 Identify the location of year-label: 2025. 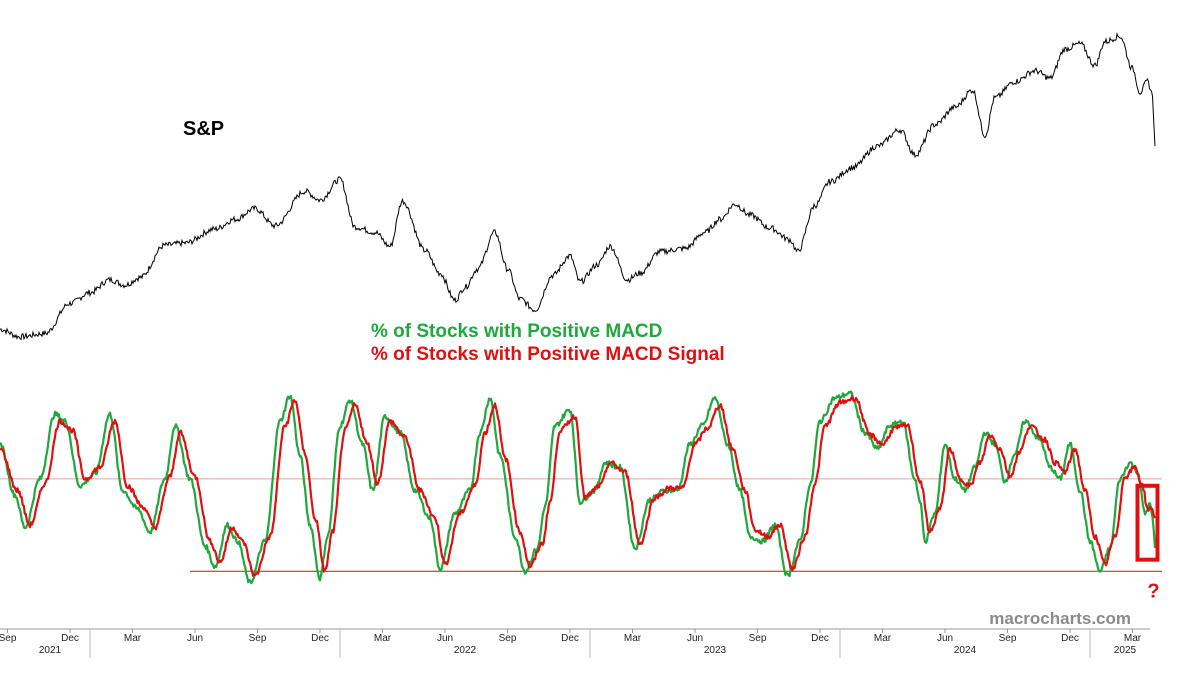
(1125, 650).